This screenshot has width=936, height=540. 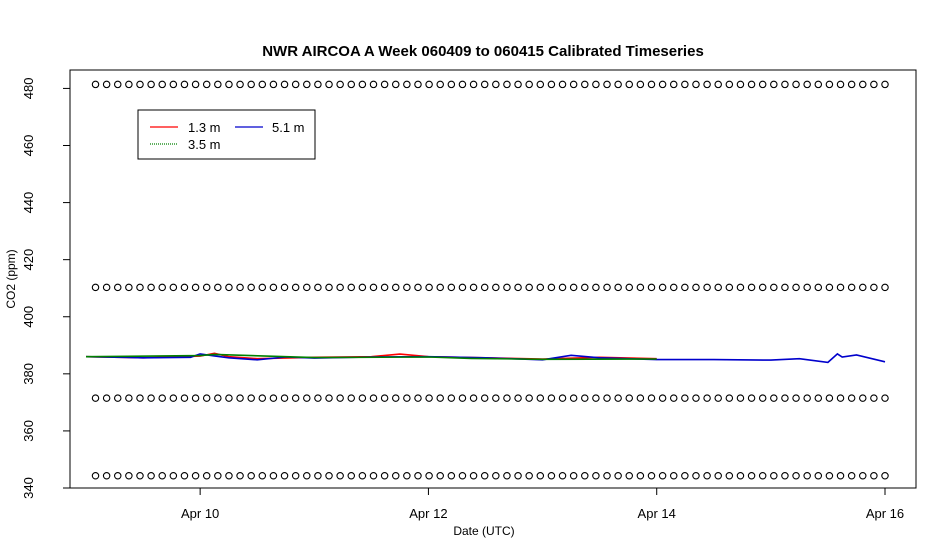 What do you see at coordinates (28, 89) in the screenshot?
I see `y-tick-label: 480` at bounding box center [28, 89].